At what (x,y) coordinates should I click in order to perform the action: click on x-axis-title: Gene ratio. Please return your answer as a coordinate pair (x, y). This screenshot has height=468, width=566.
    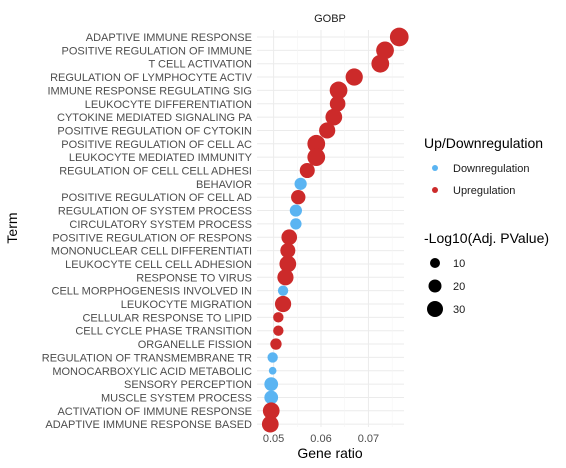
    Looking at the image, I should click on (330, 453).